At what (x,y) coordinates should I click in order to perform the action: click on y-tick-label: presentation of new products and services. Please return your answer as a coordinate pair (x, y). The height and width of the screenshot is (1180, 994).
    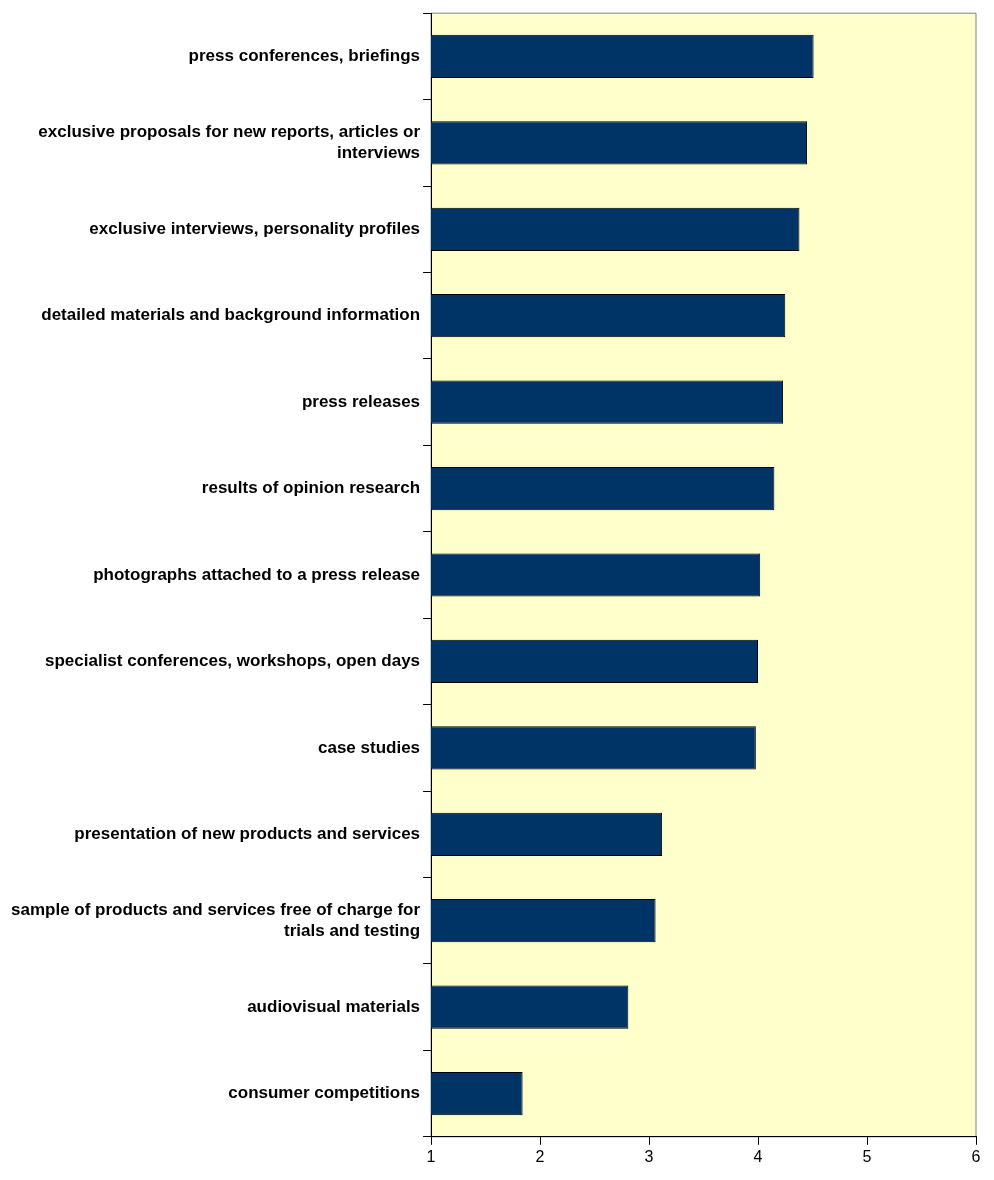
    Looking at the image, I should click on (247, 833).